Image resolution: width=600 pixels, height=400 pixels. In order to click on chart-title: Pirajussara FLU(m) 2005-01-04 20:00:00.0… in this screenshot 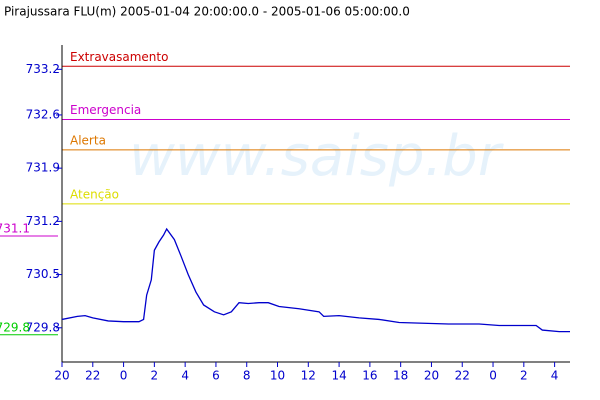, I will do `click(207, 12)`.